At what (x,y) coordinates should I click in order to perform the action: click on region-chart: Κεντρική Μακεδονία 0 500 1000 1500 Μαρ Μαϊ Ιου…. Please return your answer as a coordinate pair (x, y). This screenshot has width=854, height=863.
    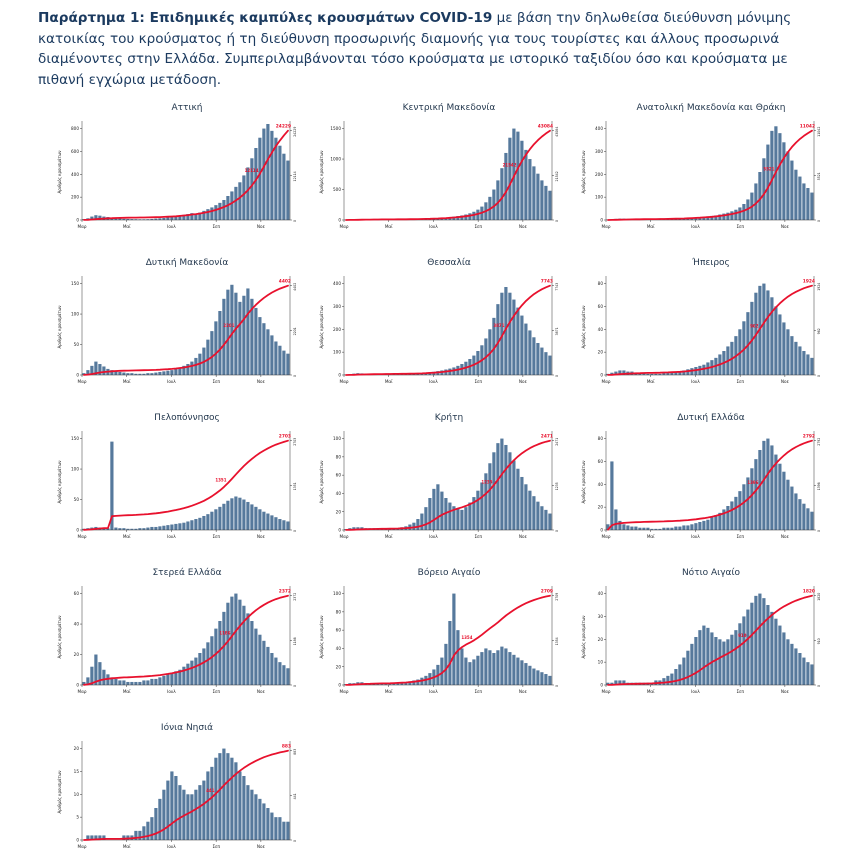
    Looking at the image, I should click on (443, 170).